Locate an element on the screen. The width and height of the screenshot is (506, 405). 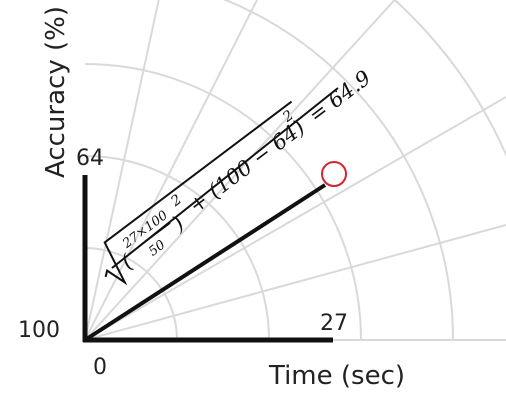
fraction-denominator: 50 is located at coordinates (157, 249).